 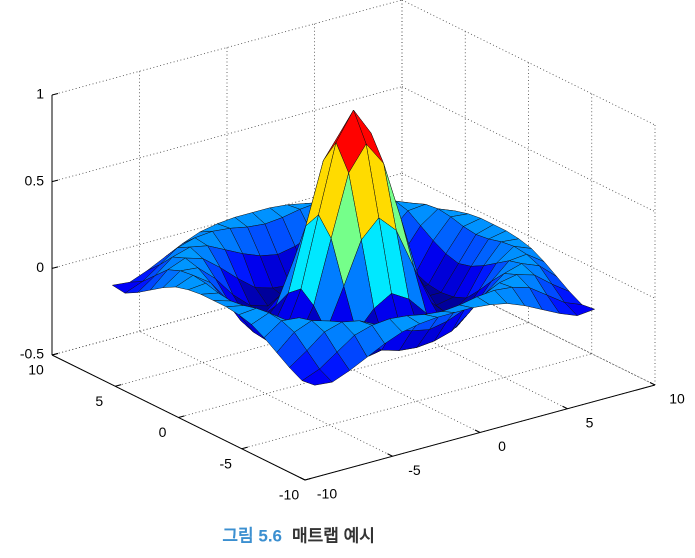 What do you see at coordinates (36, 370) in the screenshot?
I see `y-tick-label: 10` at bounding box center [36, 370].